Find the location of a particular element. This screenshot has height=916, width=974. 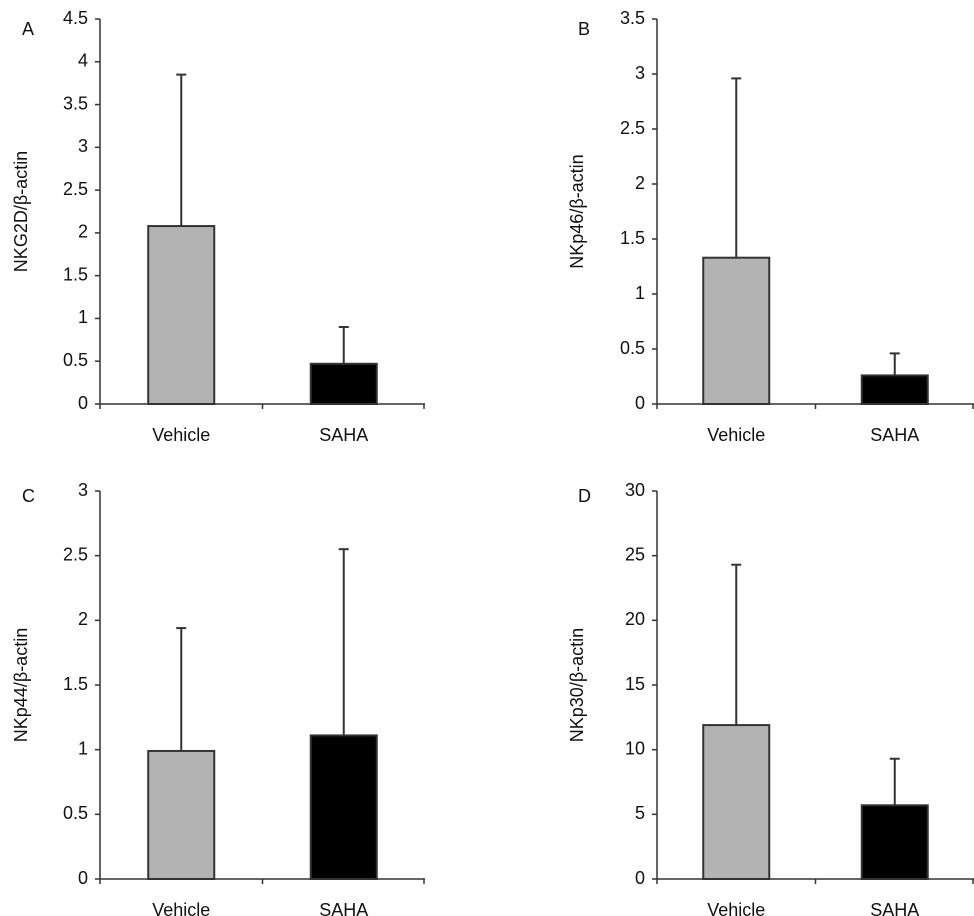

panel-label: D is located at coordinates (584, 496).